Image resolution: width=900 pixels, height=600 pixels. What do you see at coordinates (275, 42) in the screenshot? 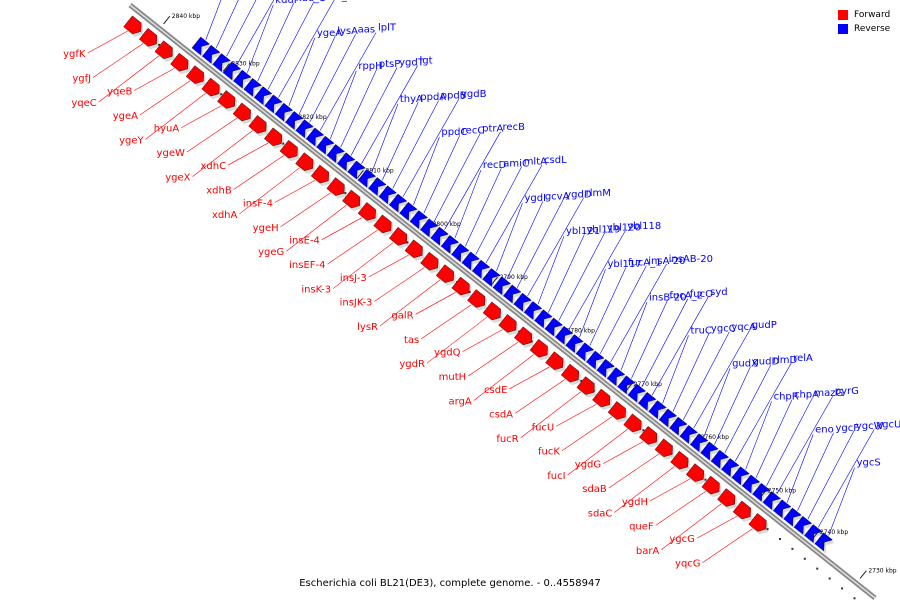
I see `kdu-1-leader` at bounding box center [275, 42].